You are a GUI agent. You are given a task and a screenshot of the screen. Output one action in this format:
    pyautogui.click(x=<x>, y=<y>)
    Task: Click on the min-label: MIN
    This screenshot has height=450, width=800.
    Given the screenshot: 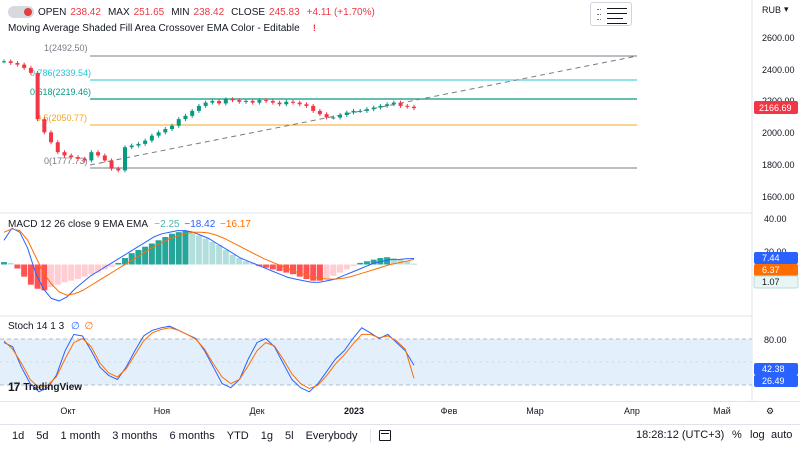 What is the action you would take?
    pyautogui.click(x=180, y=12)
    